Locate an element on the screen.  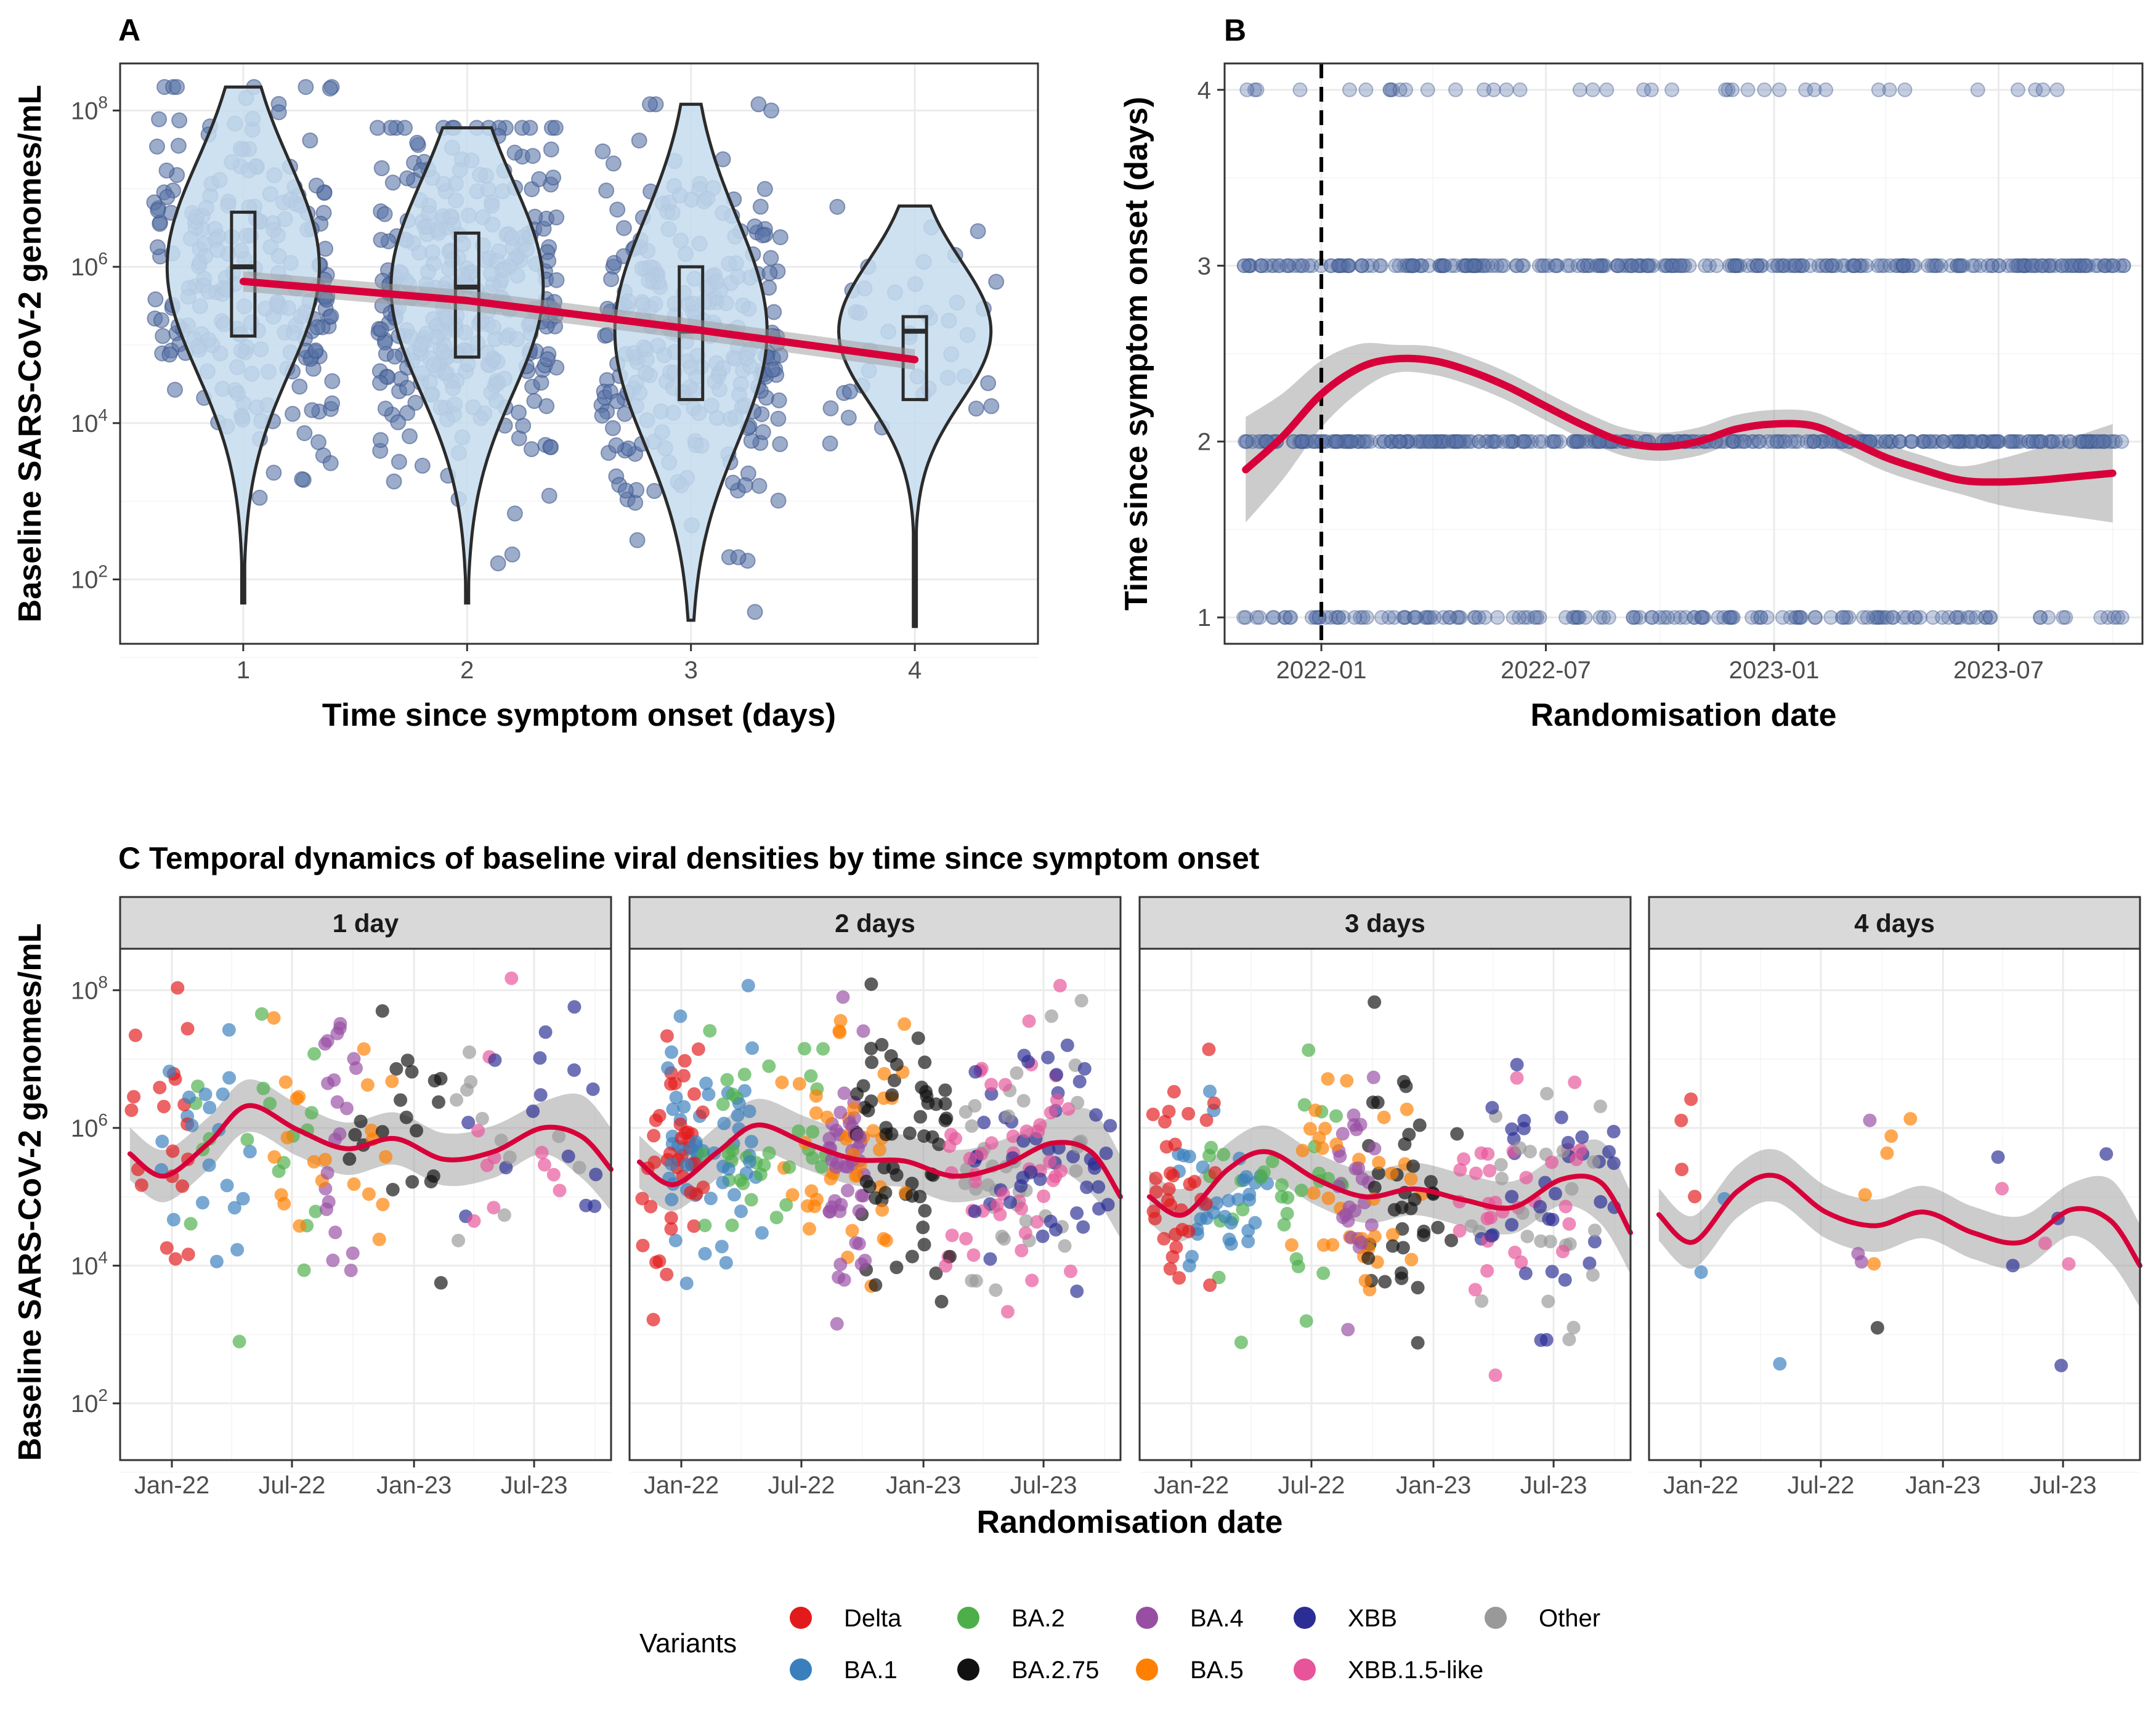
legend-item: XBB.1.5-like is located at coordinates (1388, 1670).